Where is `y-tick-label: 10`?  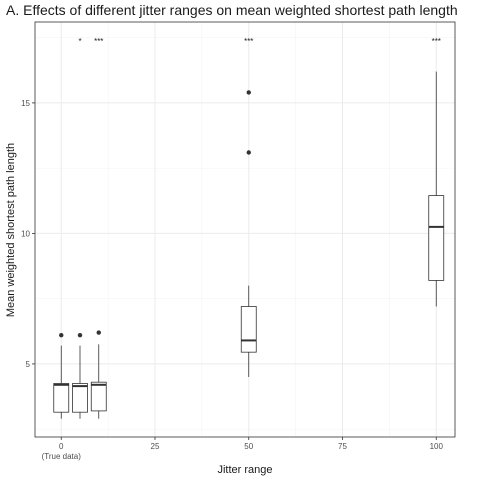 y-tick-label: 10 is located at coordinates (25, 233).